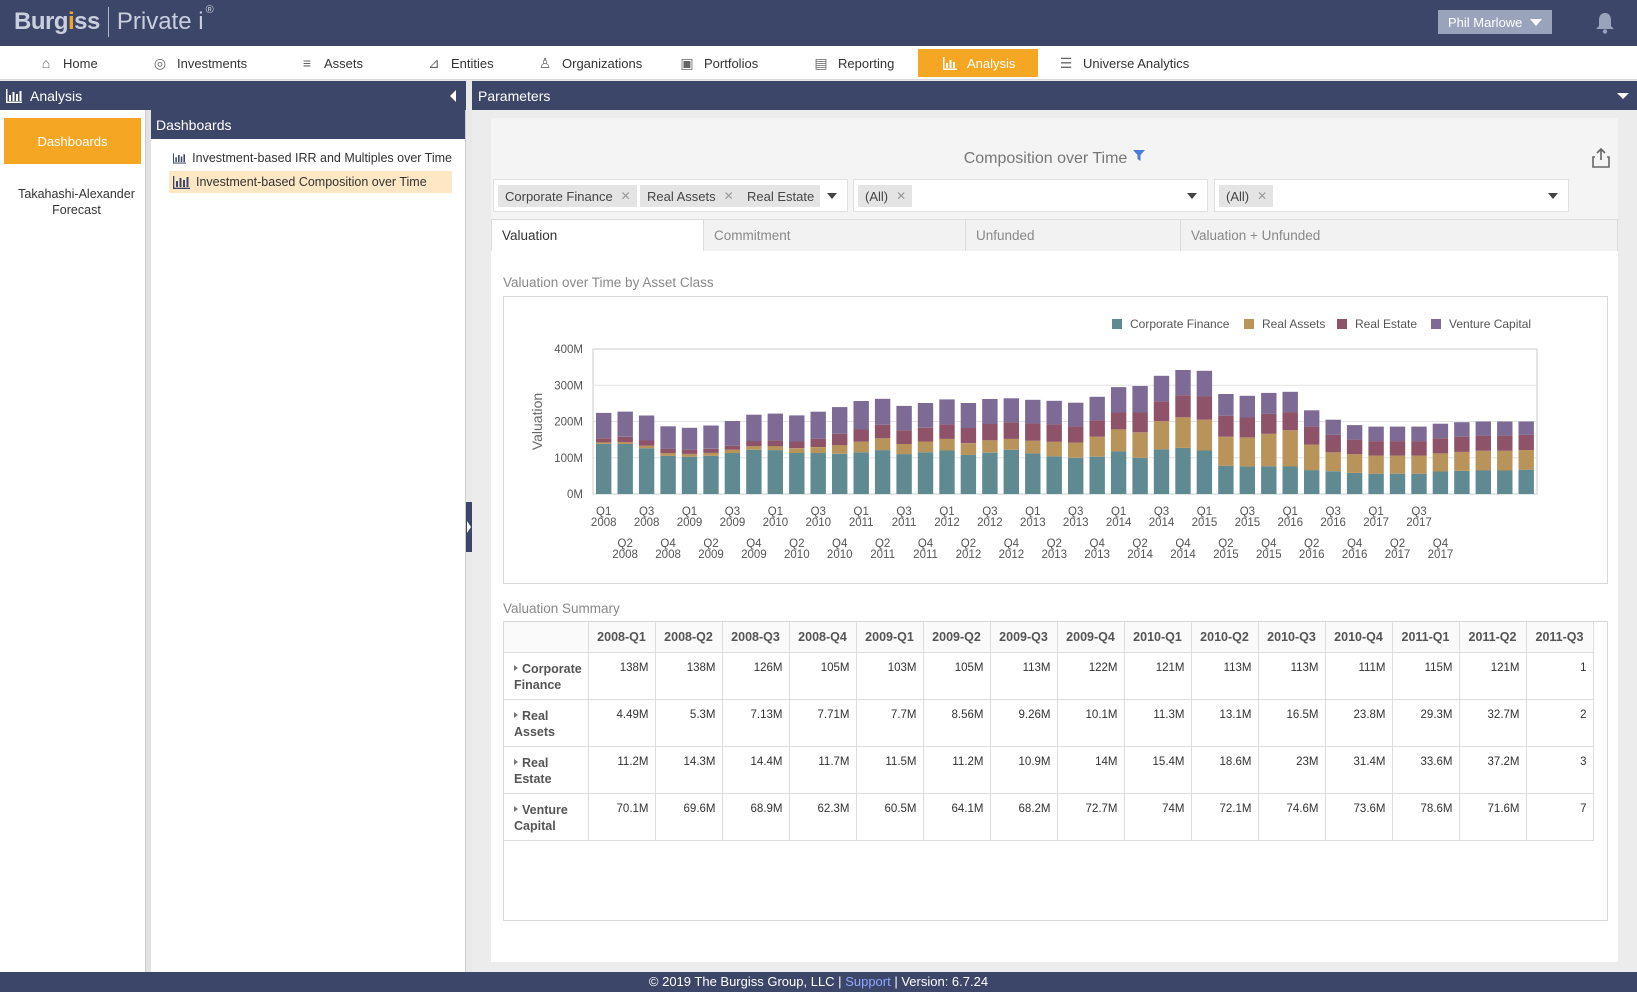 The width and height of the screenshot is (1637, 992). I want to click on page-title: Composition over Time, so click(1054, 159).